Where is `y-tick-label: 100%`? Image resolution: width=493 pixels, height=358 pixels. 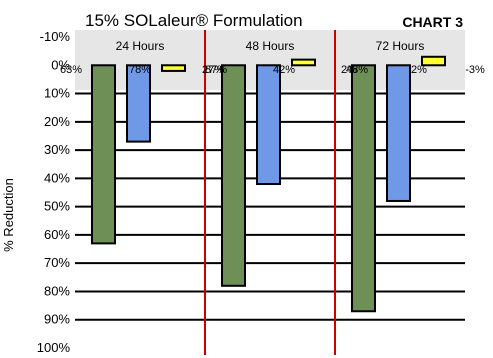
y-tick-label: 100% is located at coordinates (54, 347).